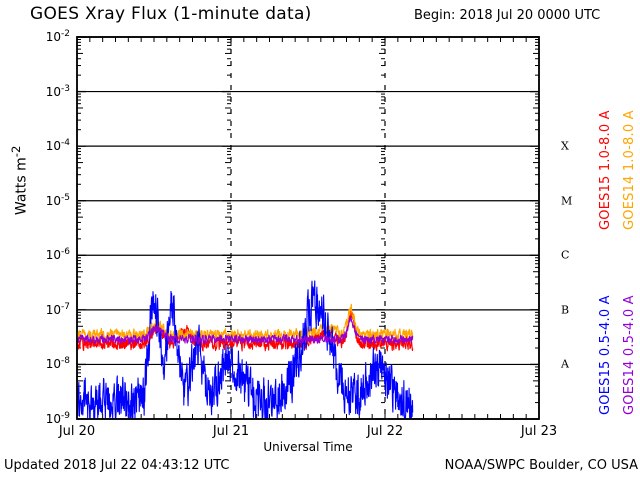  I want to click on x-axis-tick-label: Jul 20, so click(77, 431).